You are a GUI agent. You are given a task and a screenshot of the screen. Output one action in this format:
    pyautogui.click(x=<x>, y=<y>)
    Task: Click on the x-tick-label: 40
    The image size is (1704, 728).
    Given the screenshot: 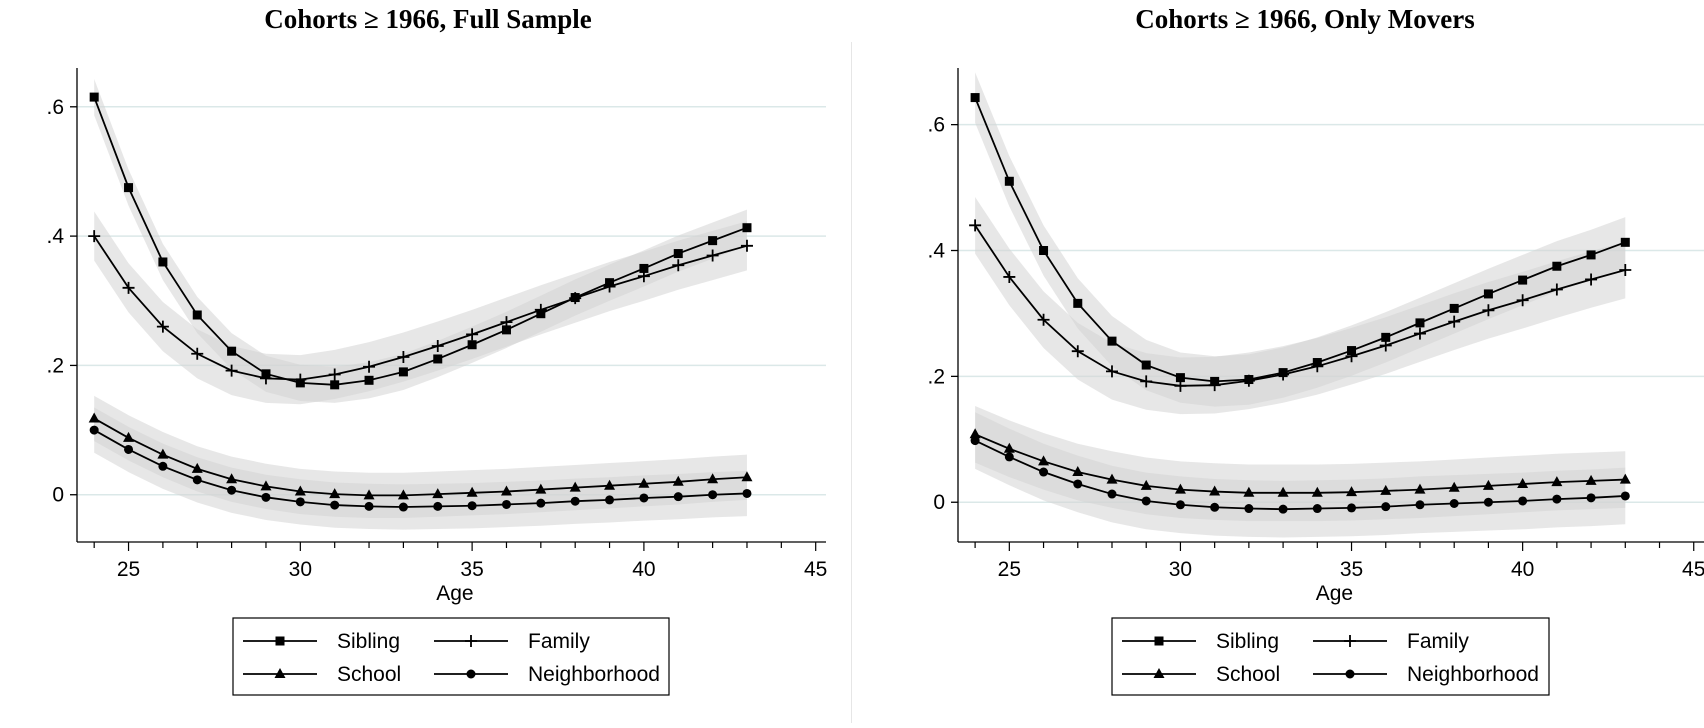 What is the action you would take?
    pyautogui.click(x=1522, y=569)
    